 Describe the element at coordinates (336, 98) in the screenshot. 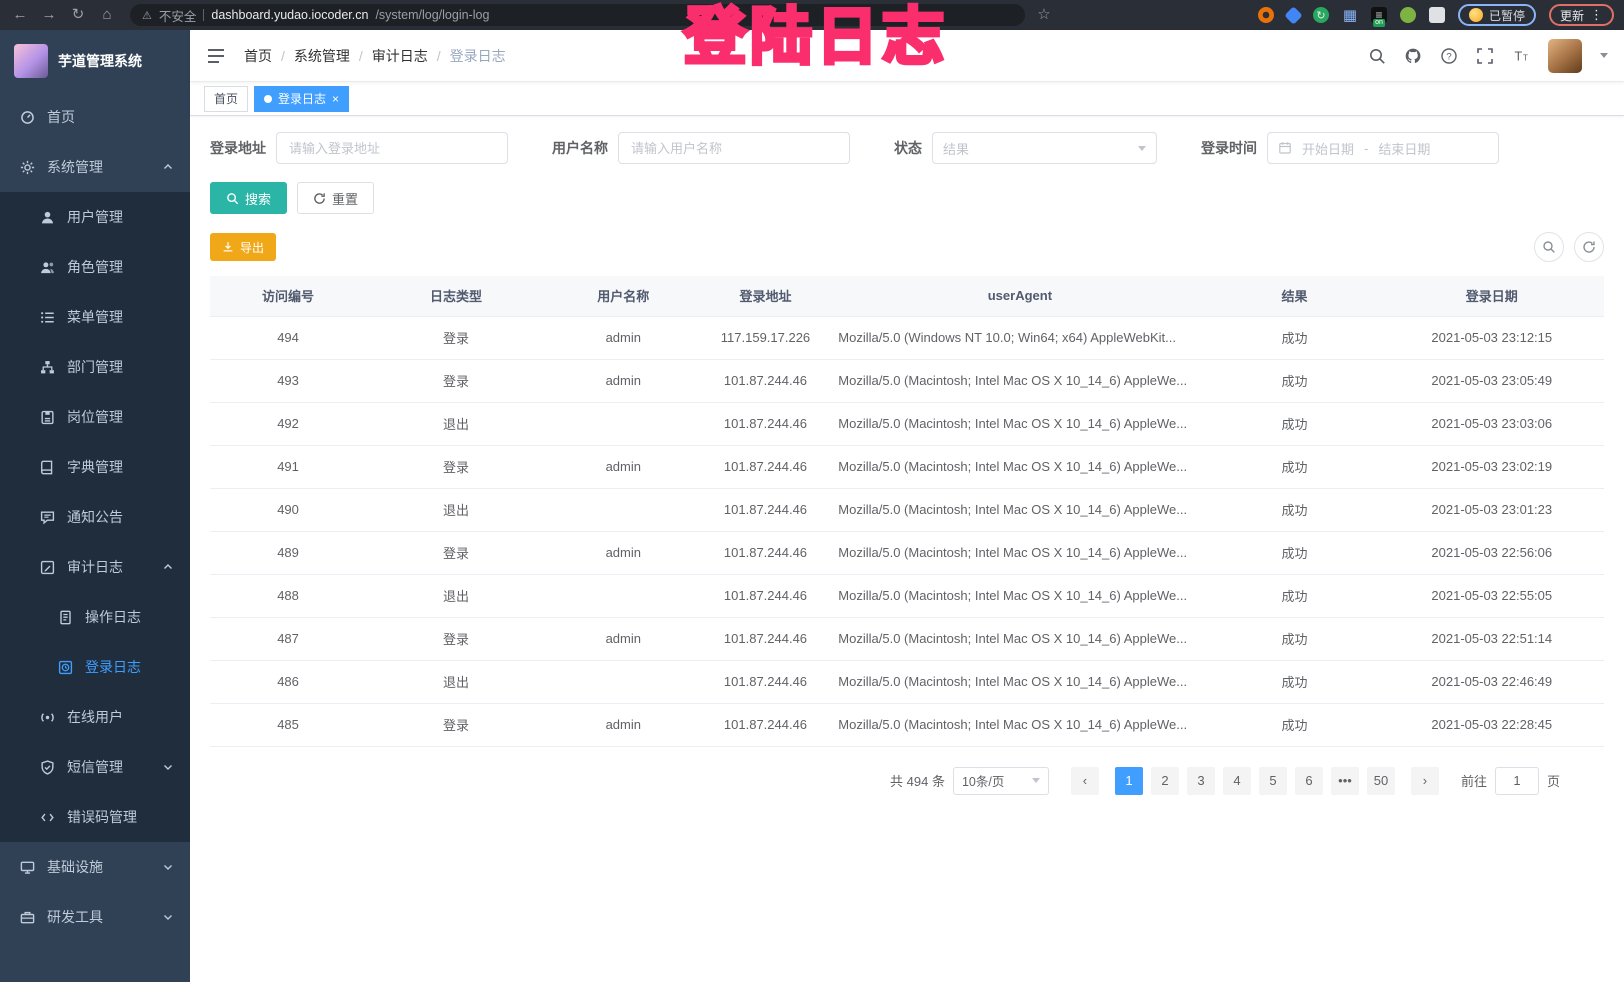

I see `close-icon: ×` at that location.